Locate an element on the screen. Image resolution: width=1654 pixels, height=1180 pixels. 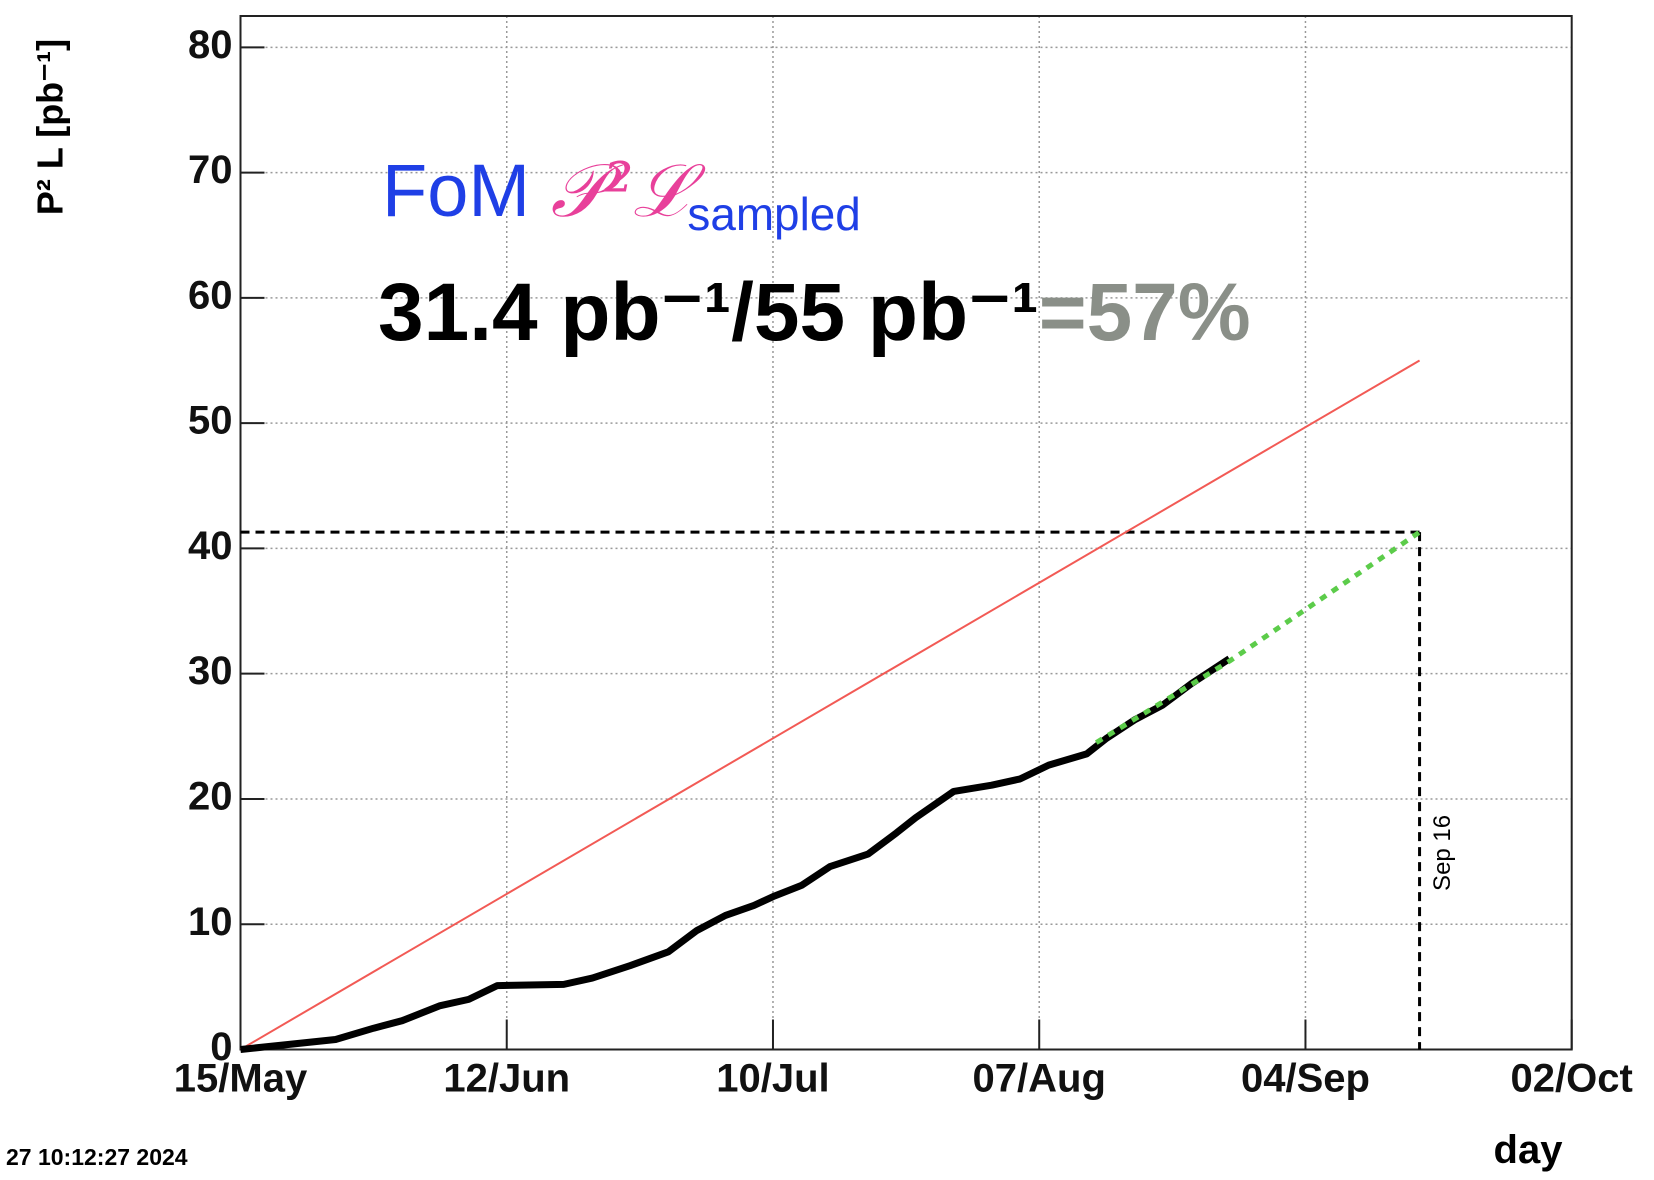
y-tick-label: 30 is located at coordinates (210, 671).